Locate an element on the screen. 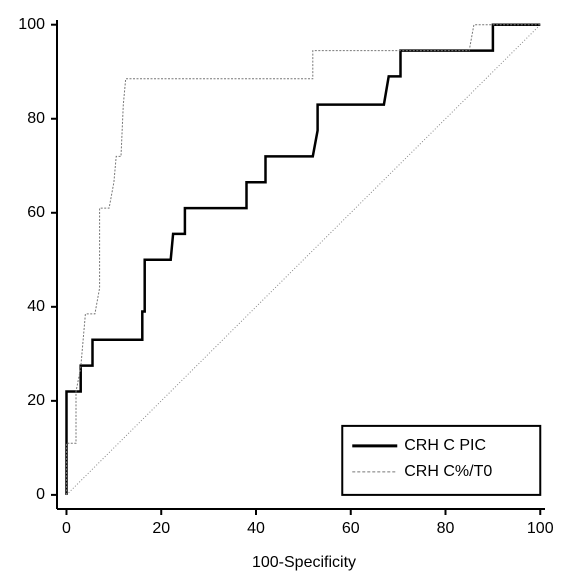 The width and height of the screenshot is (561, 577). x-tick-label: 60 is located at coordinates (351, 528).